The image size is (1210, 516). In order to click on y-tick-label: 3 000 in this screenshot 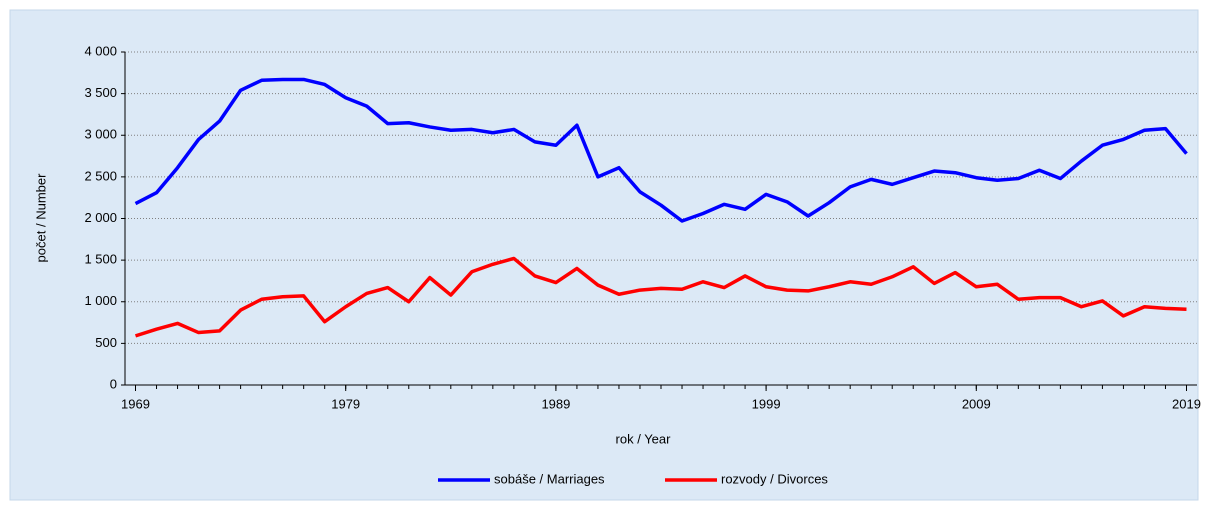, I will do `click(100, 134)`.